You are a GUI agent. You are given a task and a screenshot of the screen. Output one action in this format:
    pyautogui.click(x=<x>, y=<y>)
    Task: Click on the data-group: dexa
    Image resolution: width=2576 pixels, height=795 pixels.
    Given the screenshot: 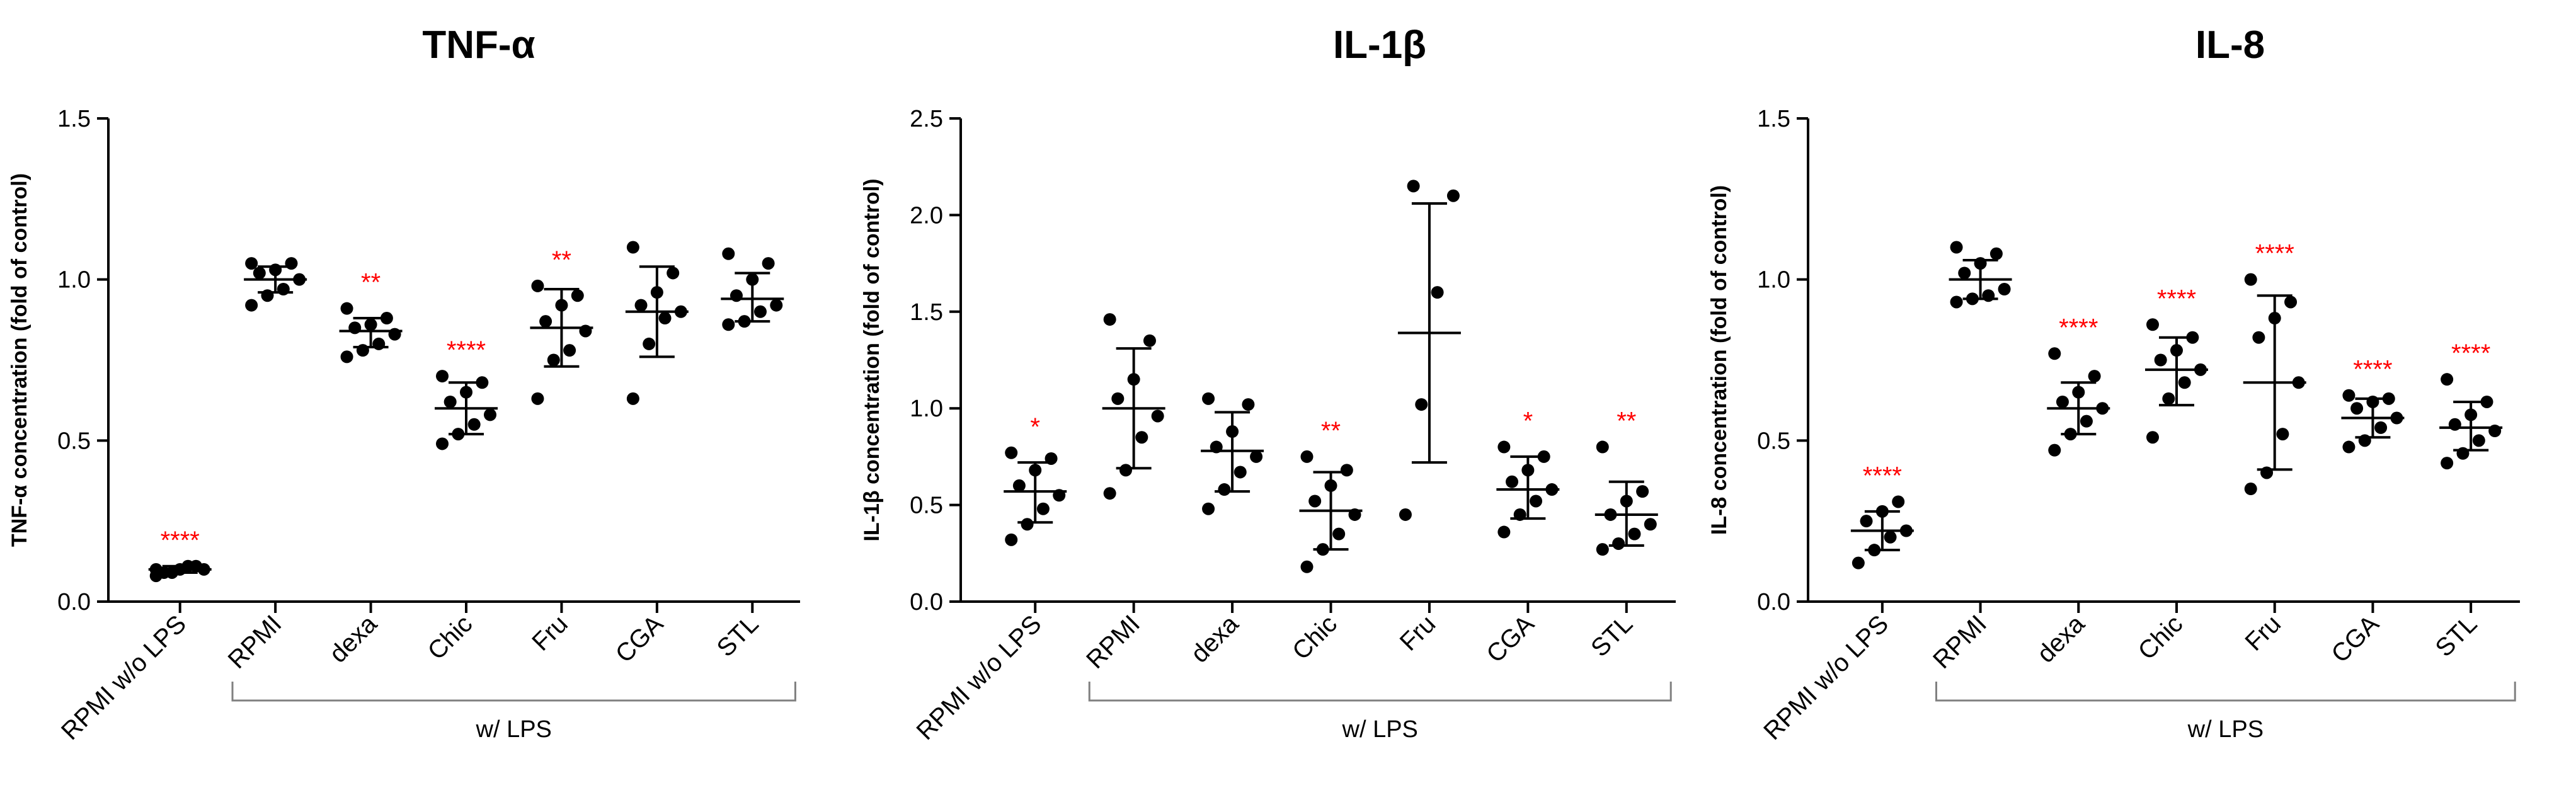 What is the action you would take?
    pyautogui.click(x=1225, y=530)
    